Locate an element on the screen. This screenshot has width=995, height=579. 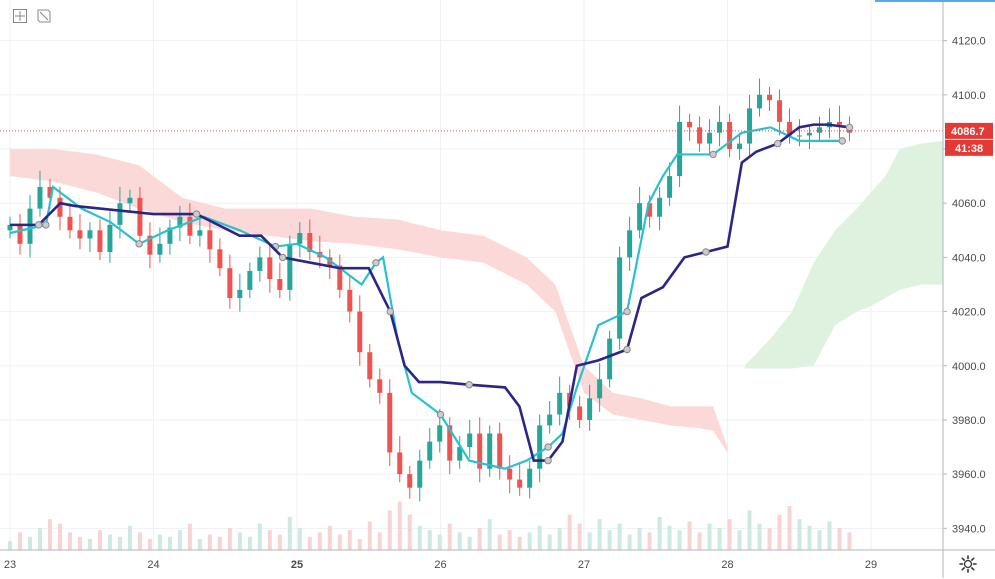
last-price-tag is located at coordinates (969, 130).